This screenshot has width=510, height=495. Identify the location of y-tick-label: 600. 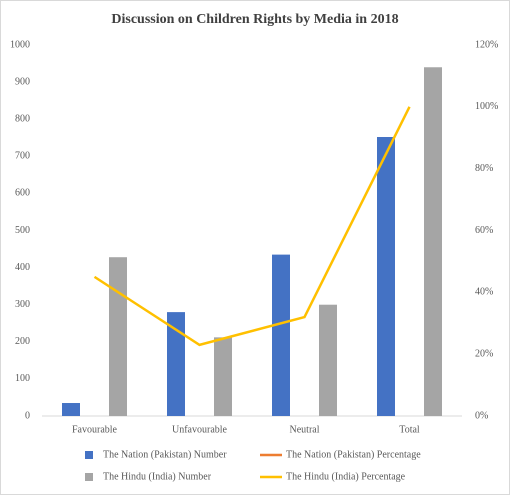
(22, 193).